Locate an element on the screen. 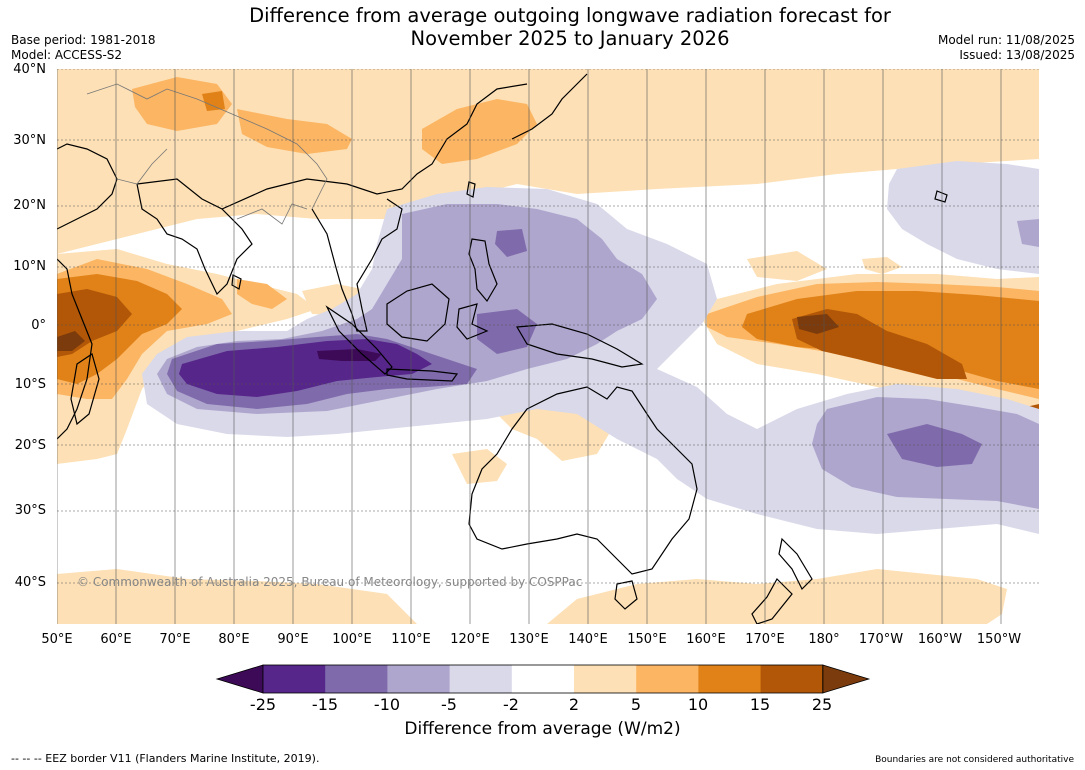 The height and width of the screenshot is (770, 1085). madagascar-coast is located at coordinates (85, 389).